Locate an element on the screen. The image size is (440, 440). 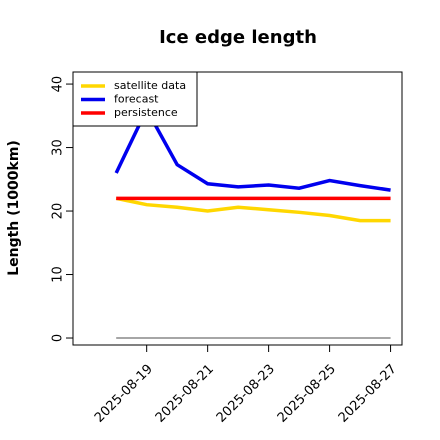
x-tick-label: 2025-08-25 is located at coordinates (307, 394).